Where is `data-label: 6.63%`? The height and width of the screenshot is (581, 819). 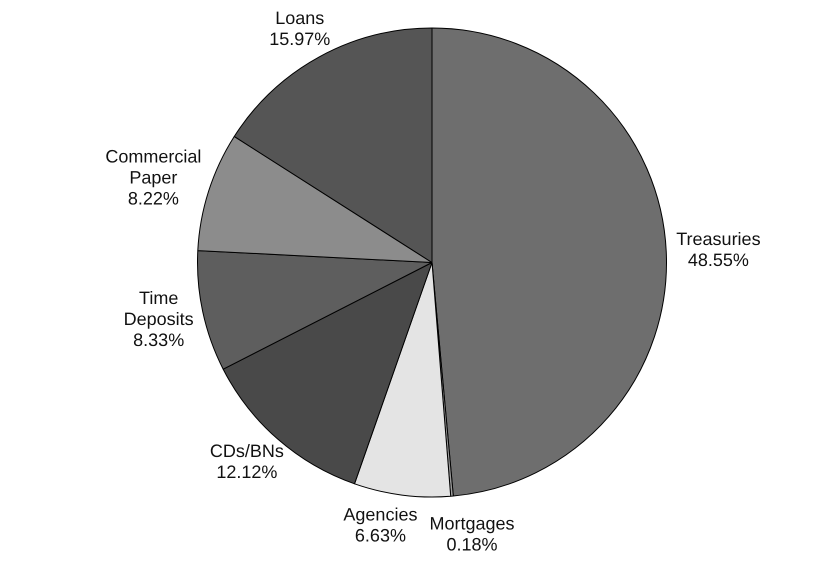
data-label: 6.63% is located at coordinates (380, 535).